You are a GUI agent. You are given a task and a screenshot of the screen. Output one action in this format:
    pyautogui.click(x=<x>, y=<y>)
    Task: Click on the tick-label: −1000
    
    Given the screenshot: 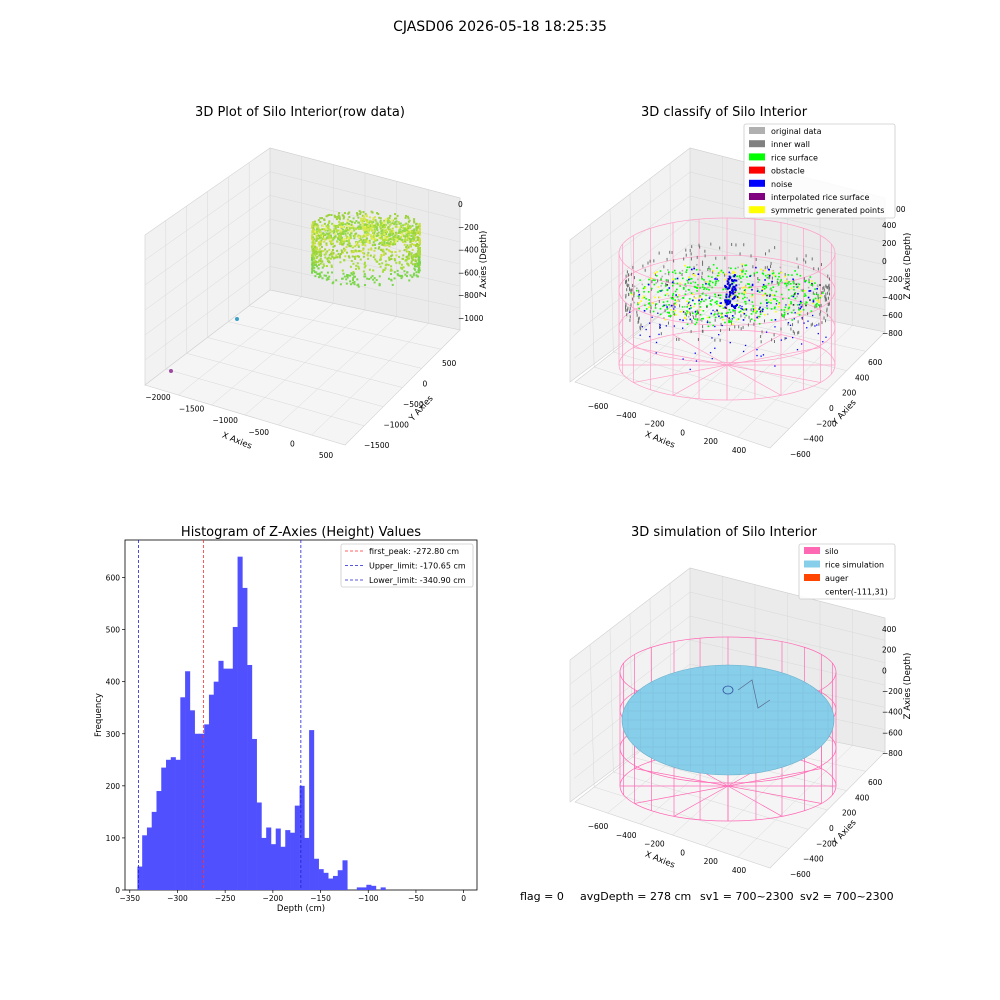 What is the action you would take?
    pyautogui.click(x=226, y=420)
    